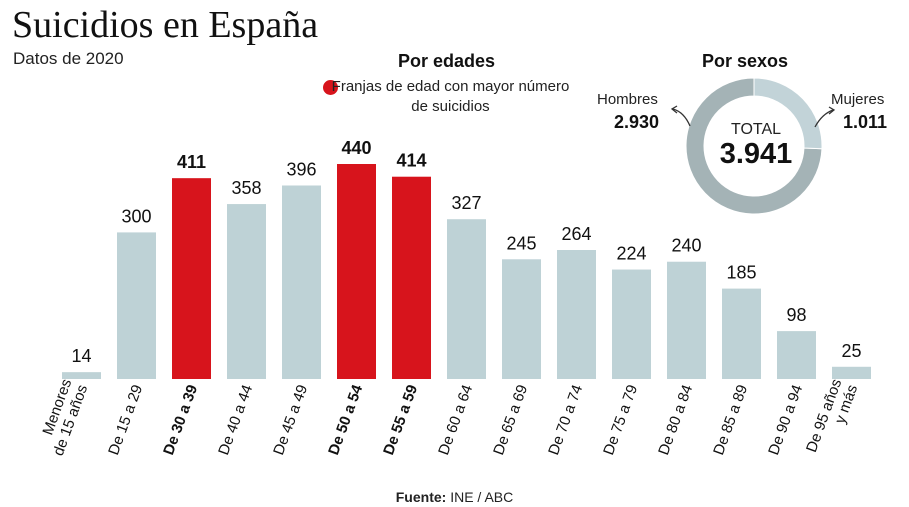 The height and width of the screenshot is (507, 909). What do you see at coordinates (576, 234) in the screenshot?
I see `bar-value-label: 264` at bounding box center [576, 234].